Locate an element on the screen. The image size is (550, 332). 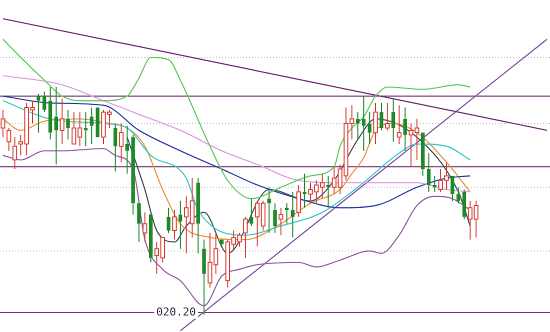
annotation: 020.20 is located at coordinates (176, 312).